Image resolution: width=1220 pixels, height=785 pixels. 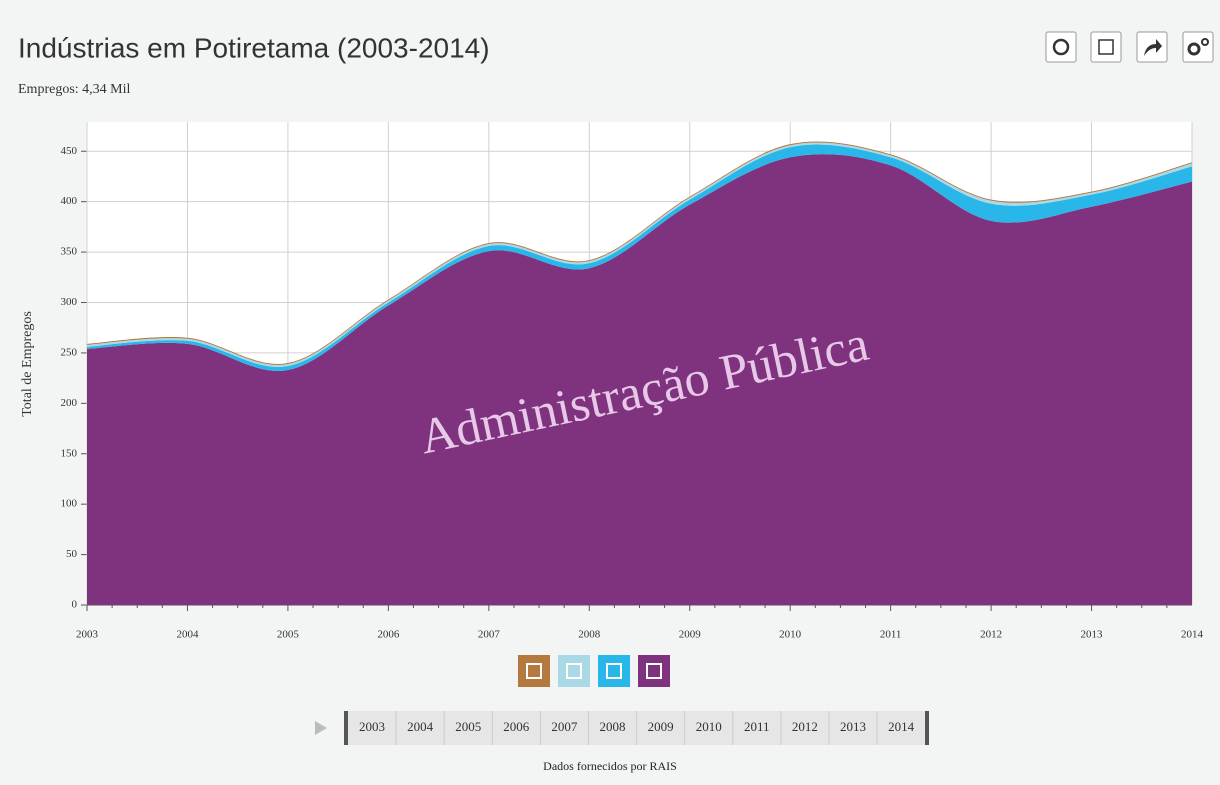 I want to click on x-tick-label: 2003, so click(x=87, y=635).